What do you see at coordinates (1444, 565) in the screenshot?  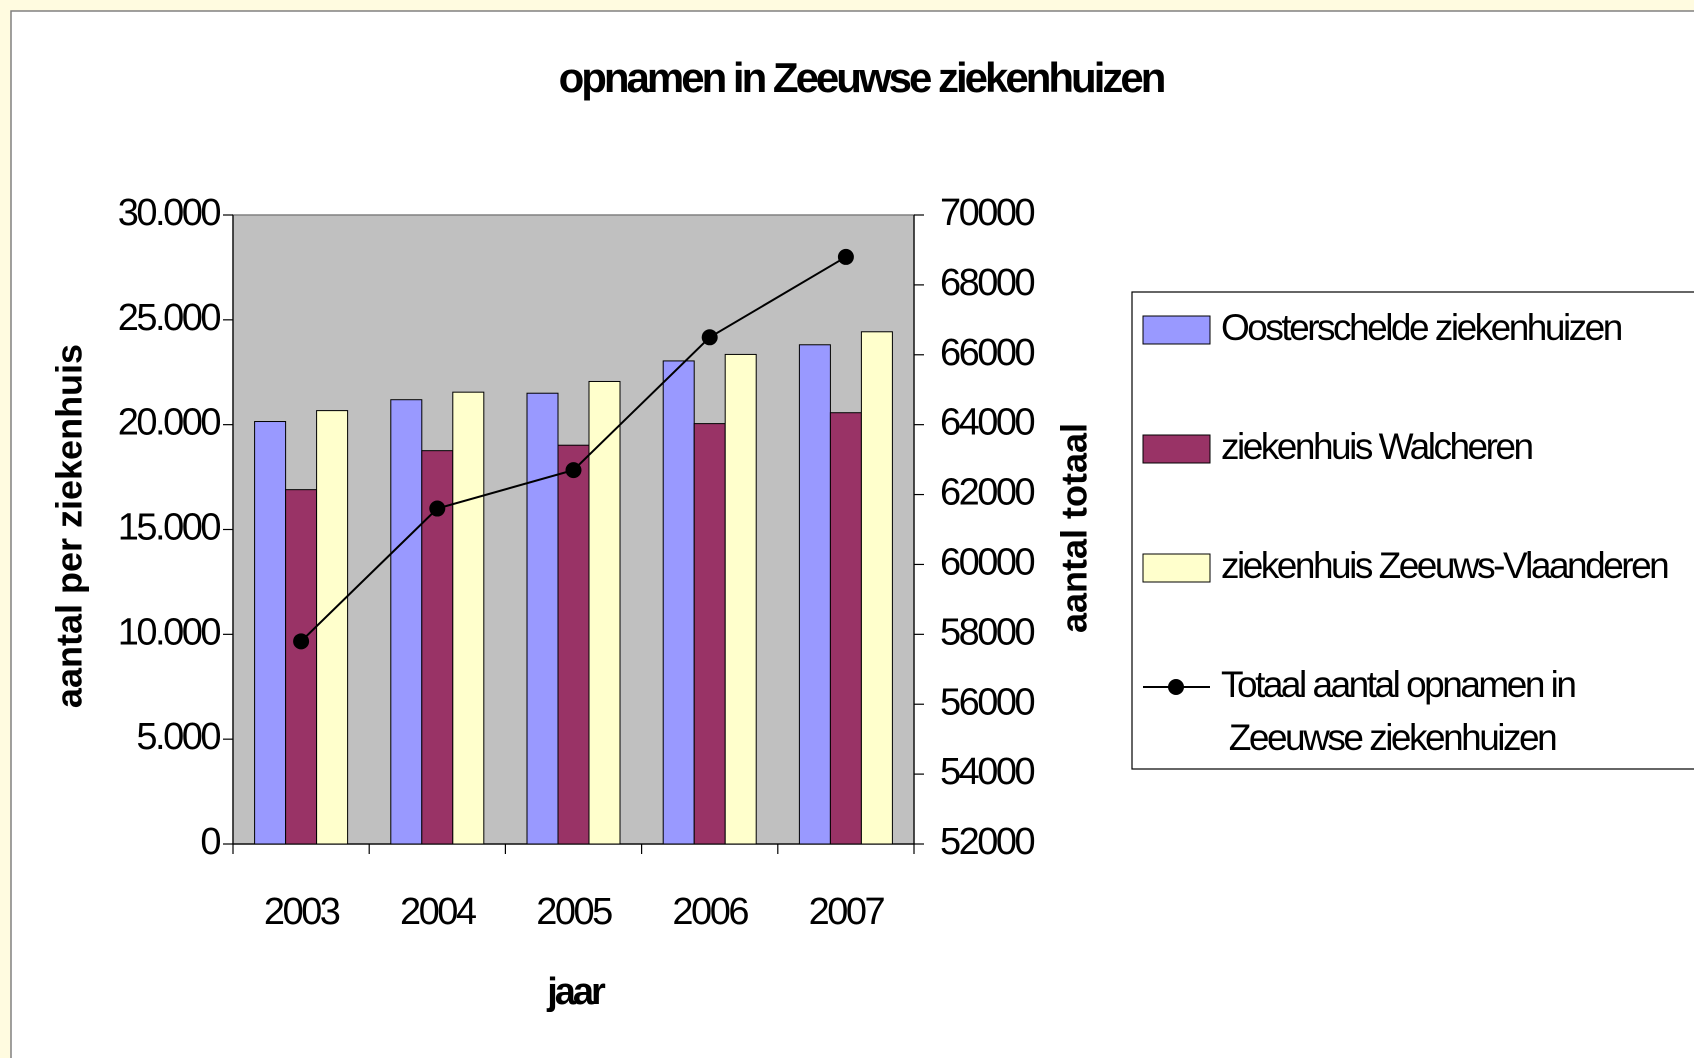 I see `legend-label: ziekenhuis Zeeuws-Vlaanderen` at bounding box center [1444, 565].